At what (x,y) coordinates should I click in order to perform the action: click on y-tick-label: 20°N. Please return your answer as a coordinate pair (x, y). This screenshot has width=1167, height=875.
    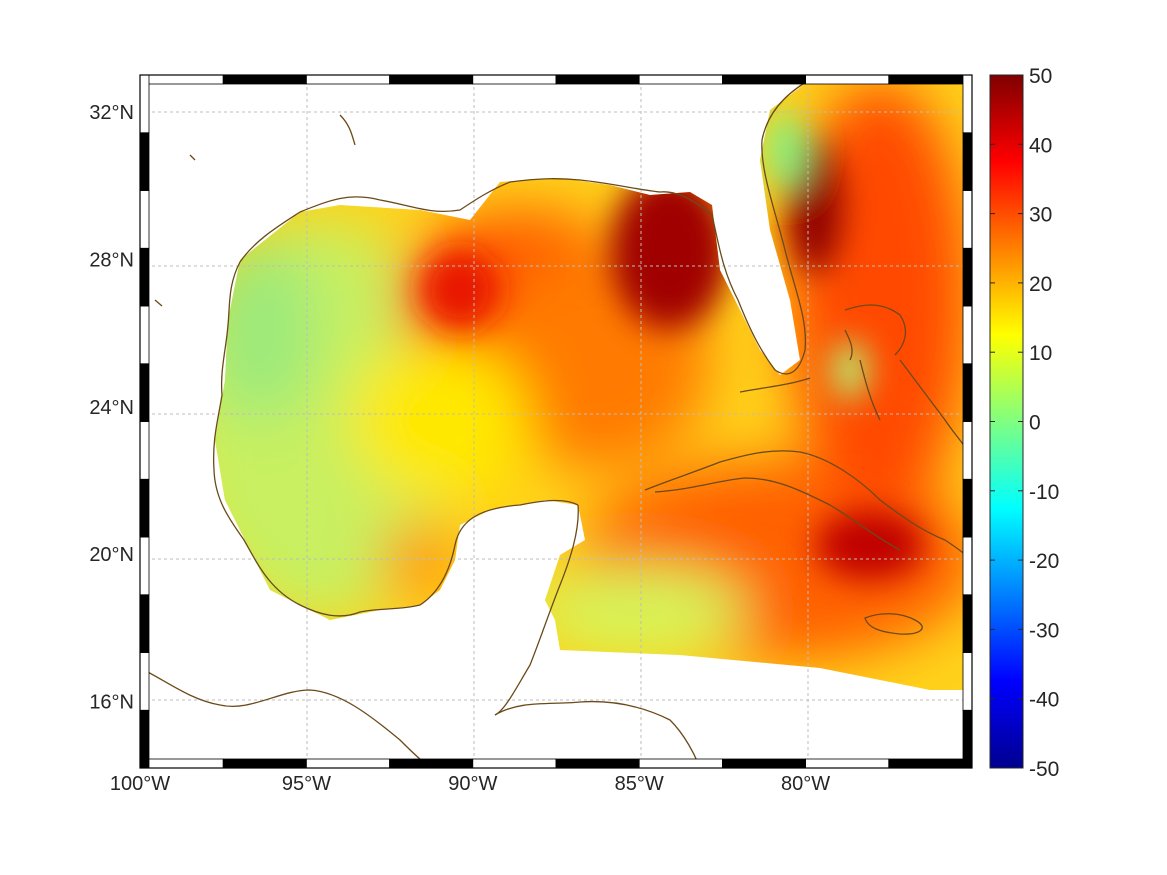
    Looking at the image, I should click on (111, 555).